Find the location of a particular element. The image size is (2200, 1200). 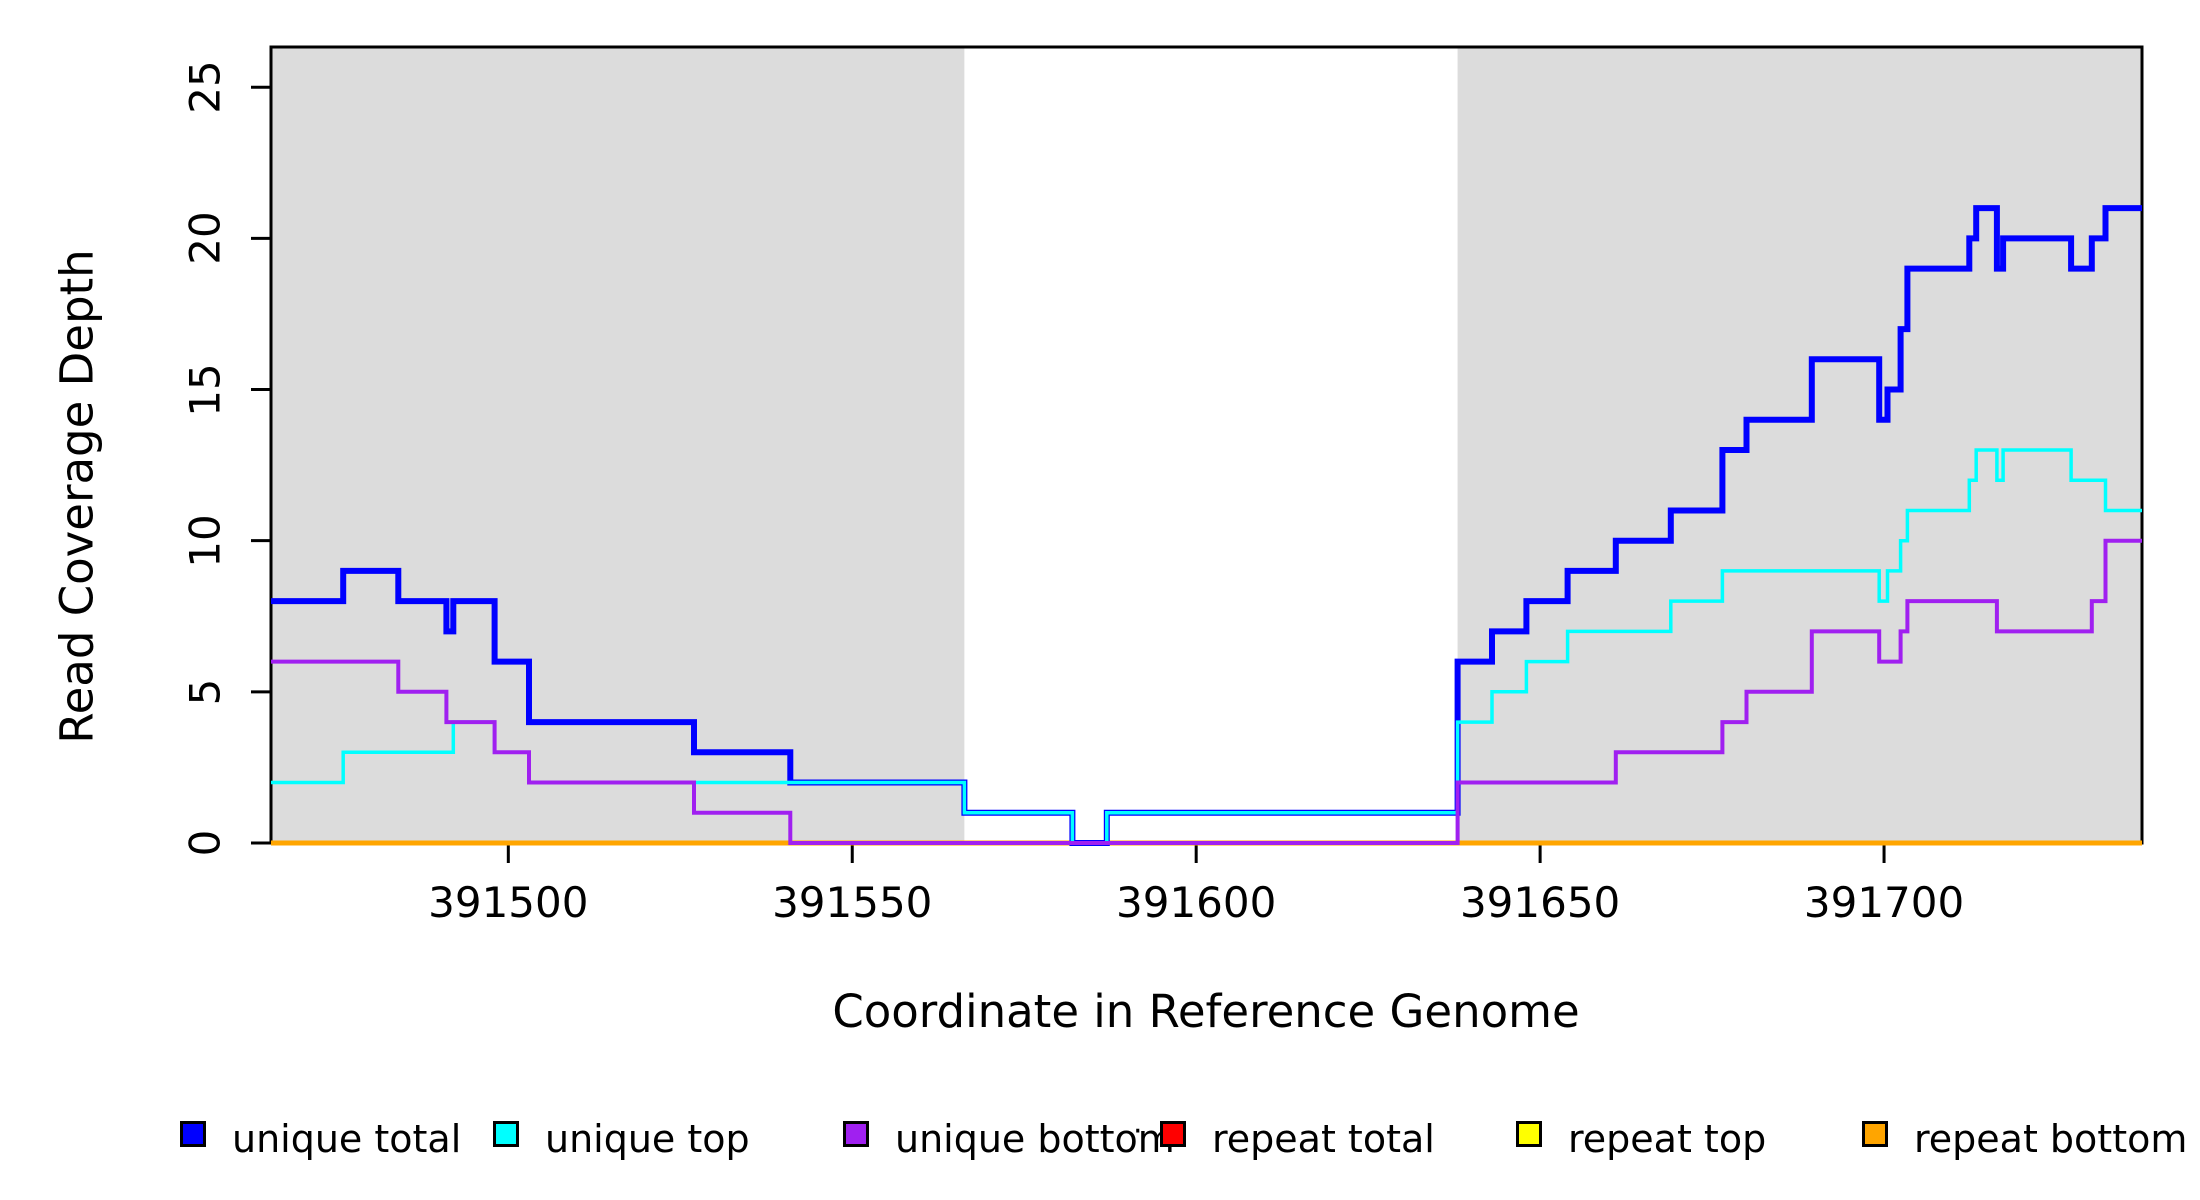

y-tick-label-0: 0 is located at coordinates (205, 843).